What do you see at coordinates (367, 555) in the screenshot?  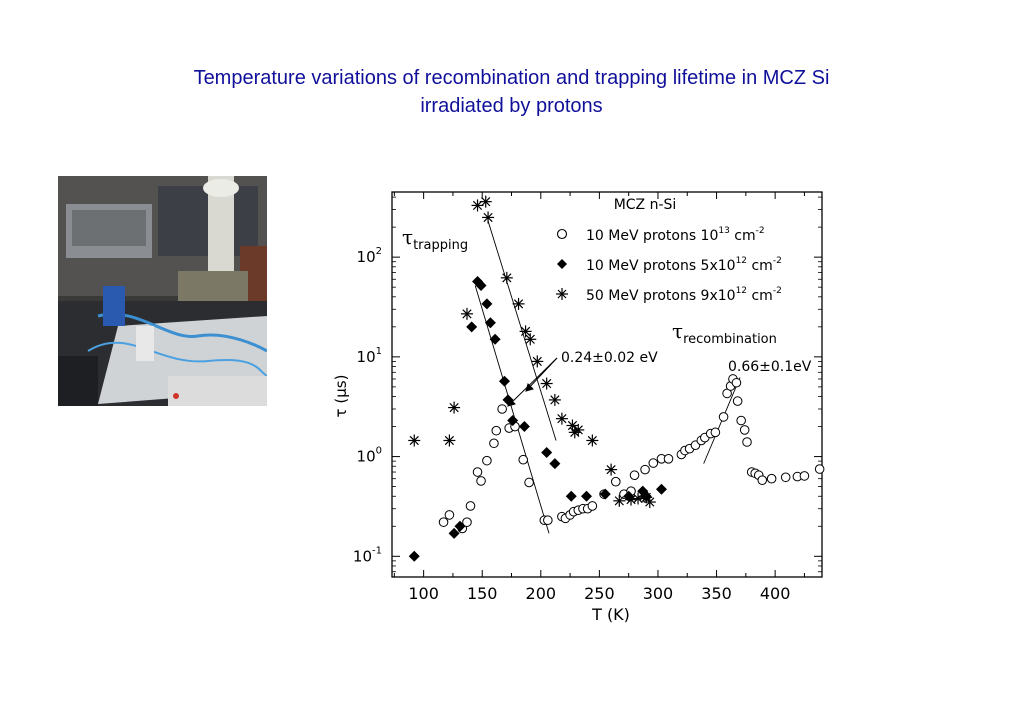 I see `y-tick-label: 10⁻¹` at bounding box center [367, 555].